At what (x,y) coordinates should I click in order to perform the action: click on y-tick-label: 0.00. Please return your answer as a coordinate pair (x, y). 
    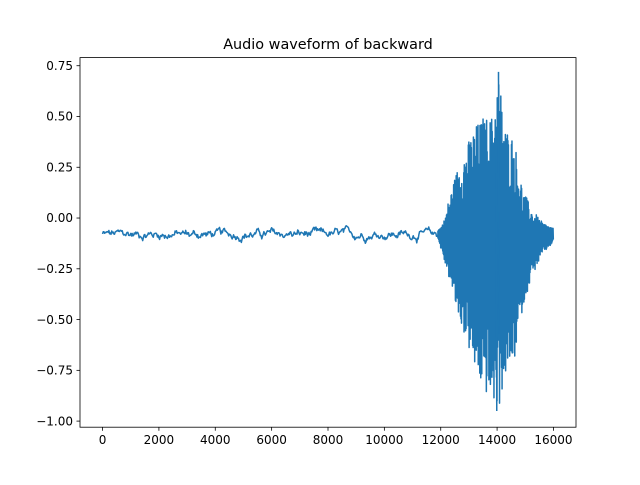
    Looking at the image, I should click on (59, 218).